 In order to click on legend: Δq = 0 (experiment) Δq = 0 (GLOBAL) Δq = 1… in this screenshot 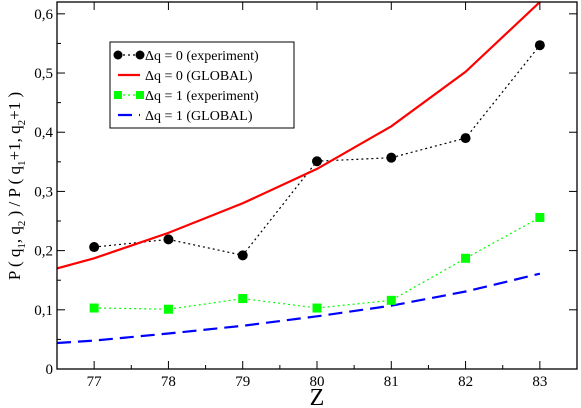, I will do `click(202, 85)`.